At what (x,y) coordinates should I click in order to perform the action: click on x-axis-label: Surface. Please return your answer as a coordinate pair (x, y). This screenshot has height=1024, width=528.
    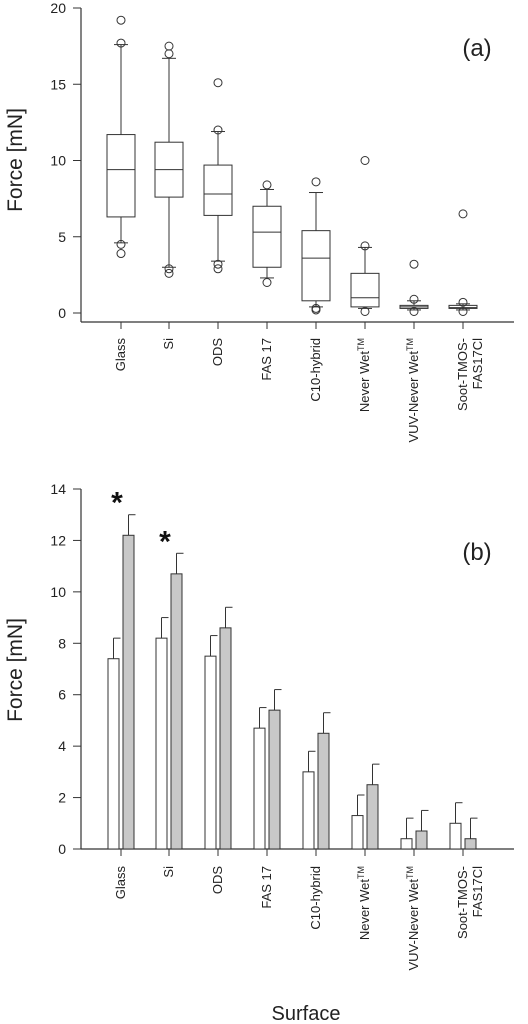
    Looking at the image, I should click on (306, 1013).